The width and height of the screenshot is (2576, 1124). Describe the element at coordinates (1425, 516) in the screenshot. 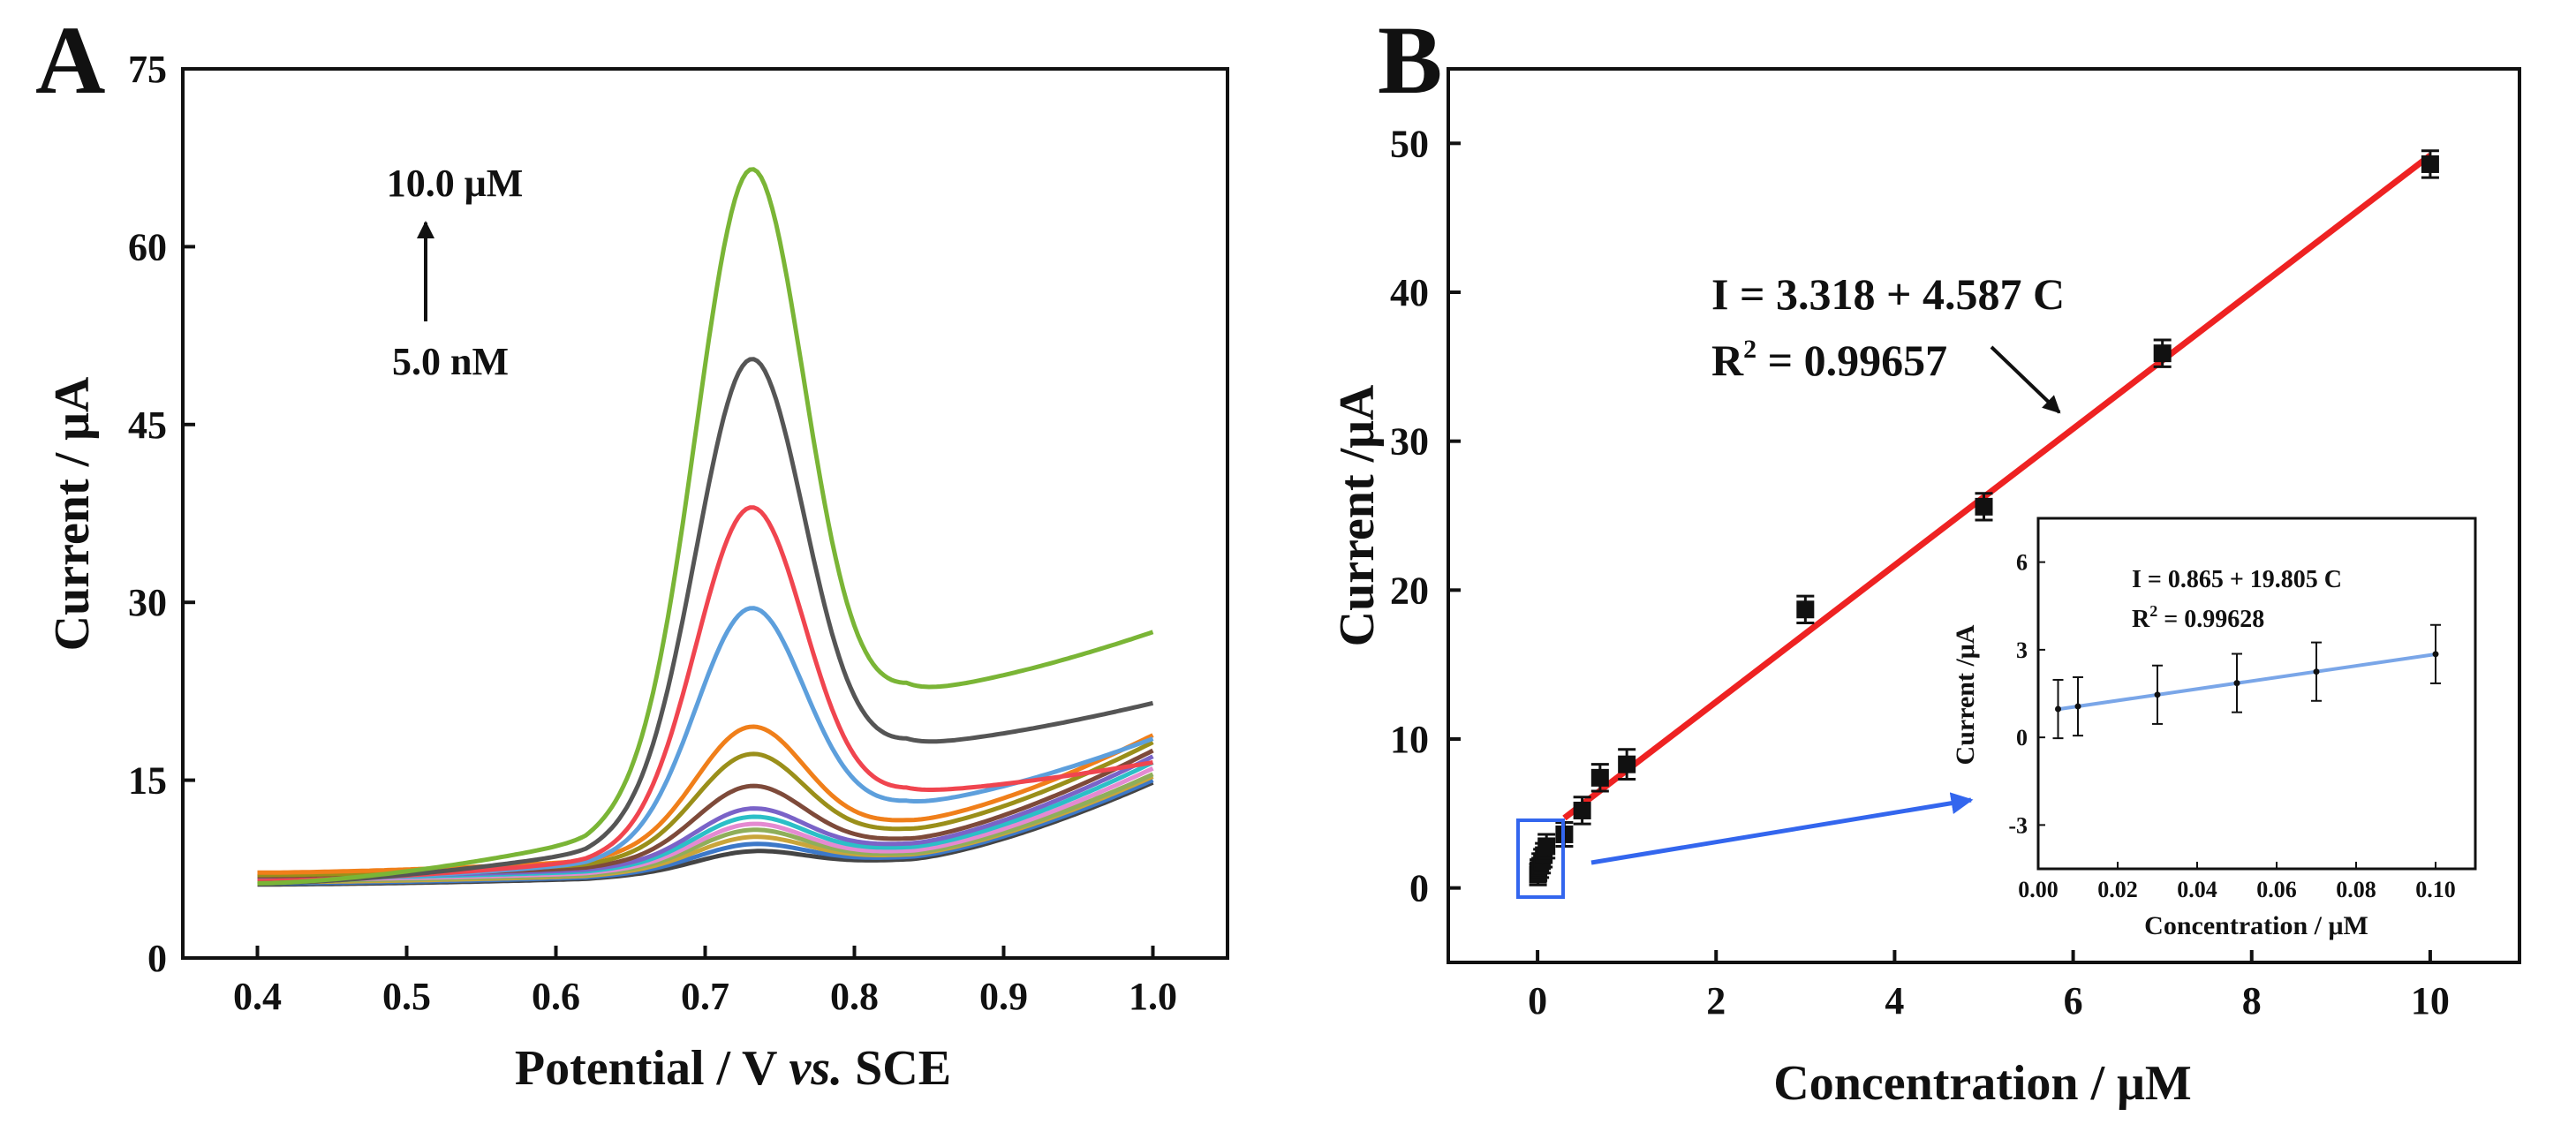

I see `panel-b-y-axis: 0 10 20 30 40 50` at that location.